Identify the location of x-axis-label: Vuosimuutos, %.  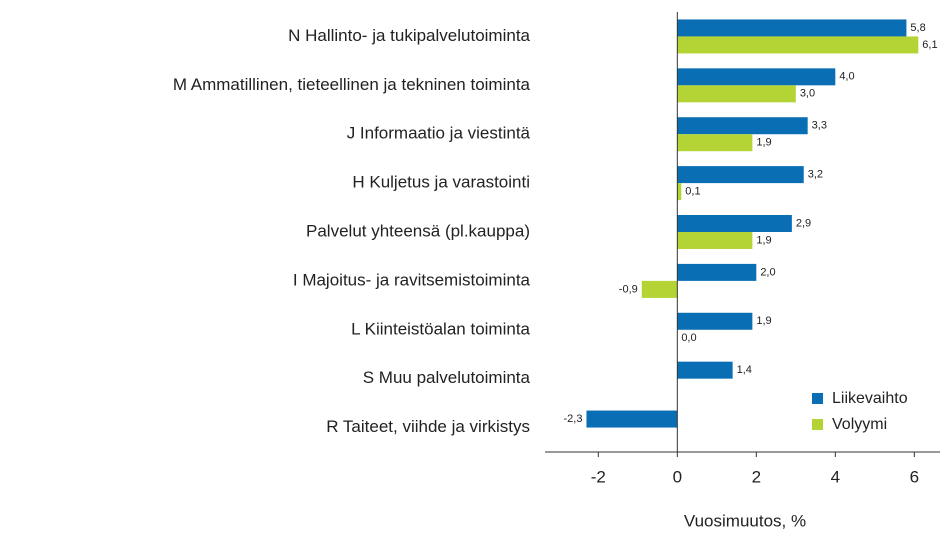
(745, 520).